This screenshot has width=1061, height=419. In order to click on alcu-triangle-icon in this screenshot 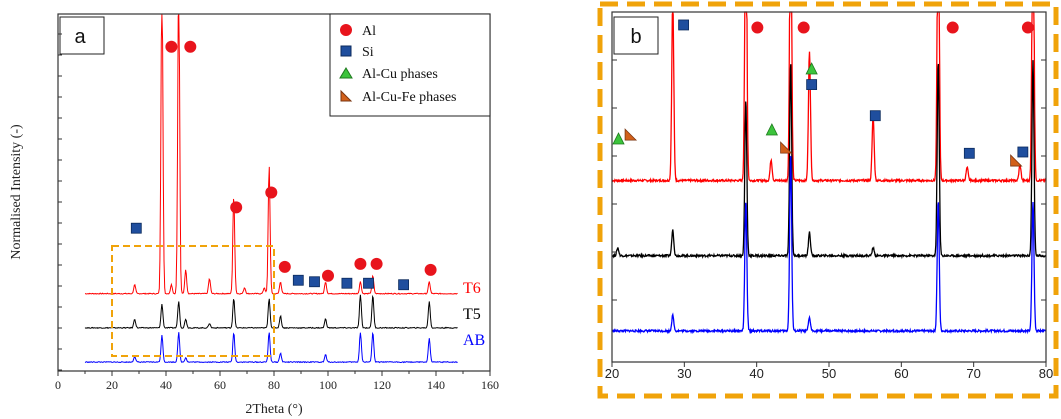, I will do `click(346, 73)`.